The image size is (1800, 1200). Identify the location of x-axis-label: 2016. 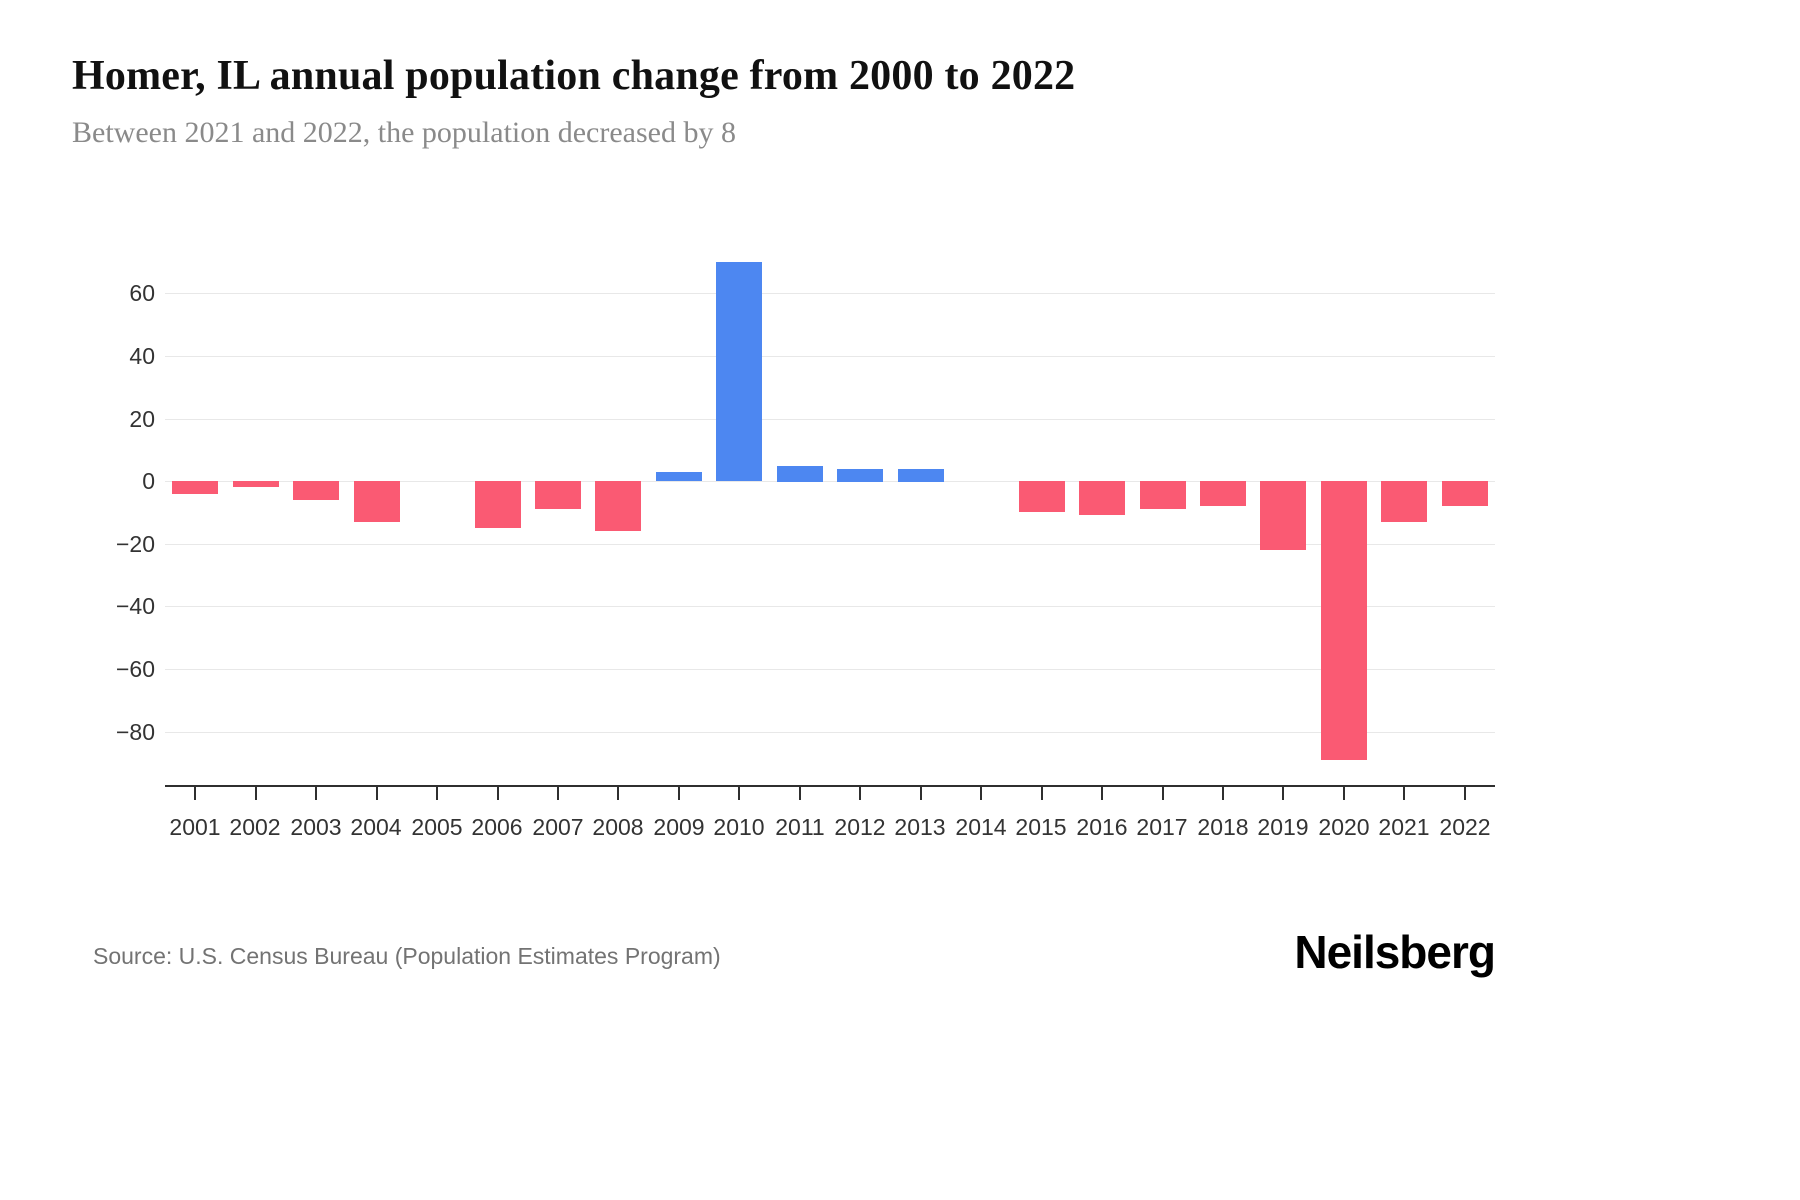
(1102, 827).